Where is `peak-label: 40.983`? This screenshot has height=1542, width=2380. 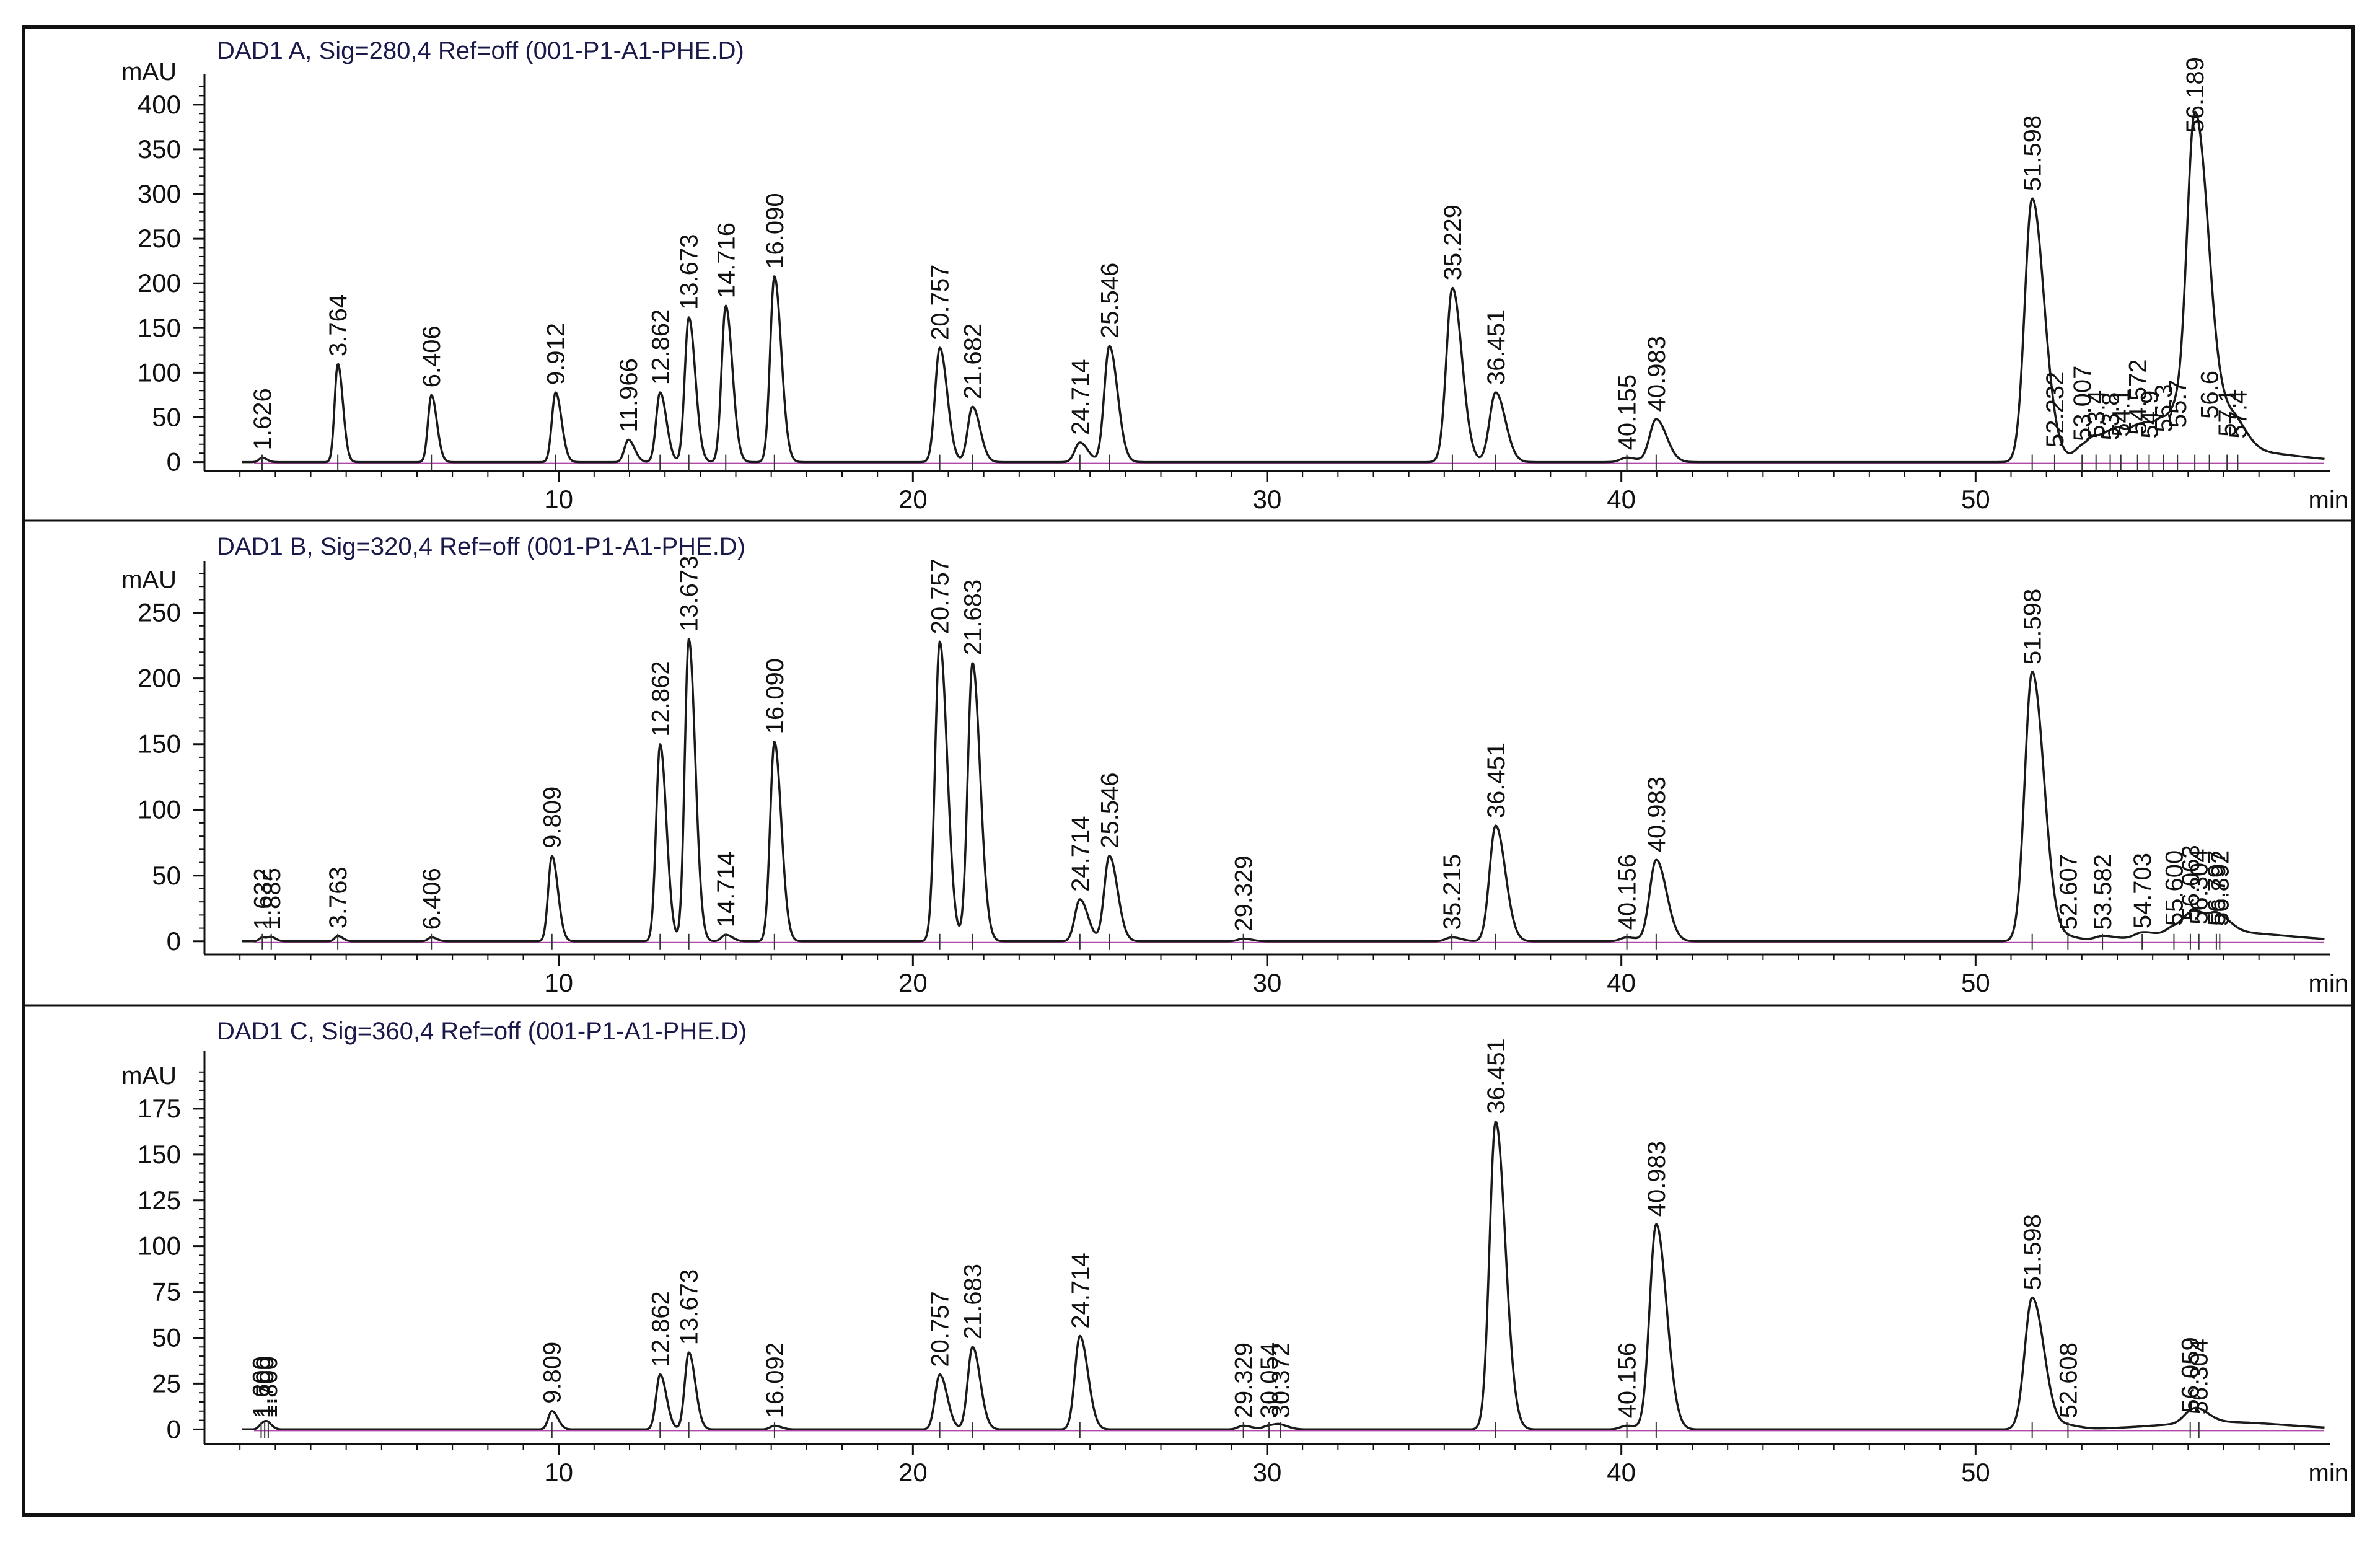 peak-label: 40.983 is located at coordinates (1657, 374).